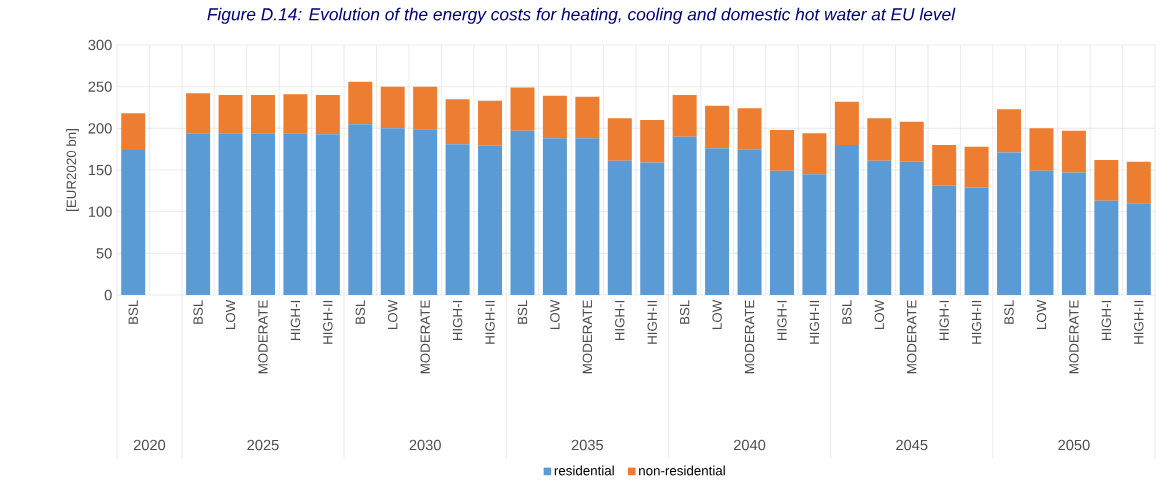 The width and height of the screenshot is (1162, 503). Describe the element at coordinates (263, 445) in the screenshot. I see `text: 2025` at that location.